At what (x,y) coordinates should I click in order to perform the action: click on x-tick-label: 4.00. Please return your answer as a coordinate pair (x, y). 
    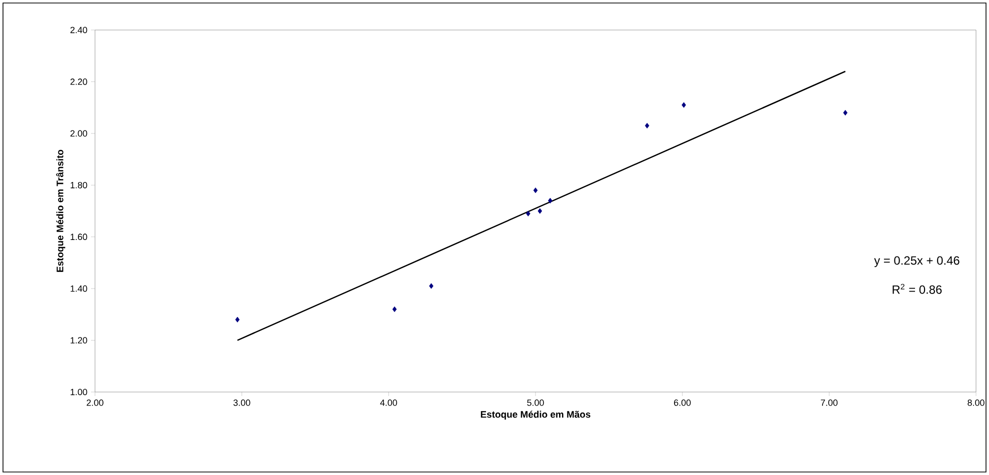
    Looking at the image, I should click on (389, 403).